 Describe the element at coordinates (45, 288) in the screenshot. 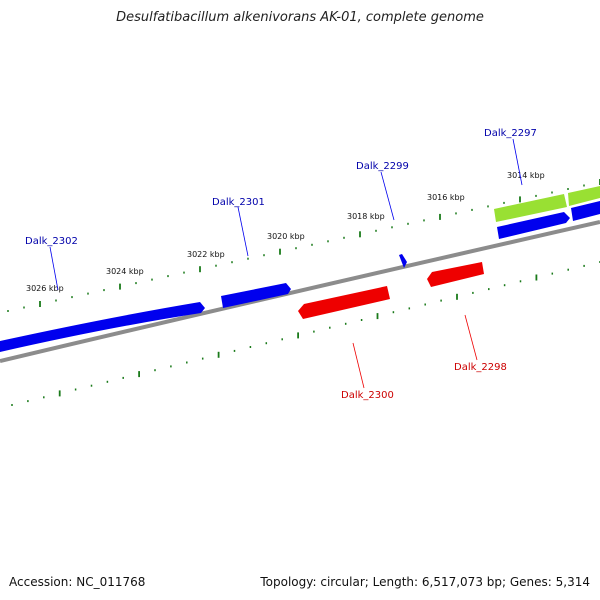

I see `tick-label-3026: 3026 kbp` at that location.